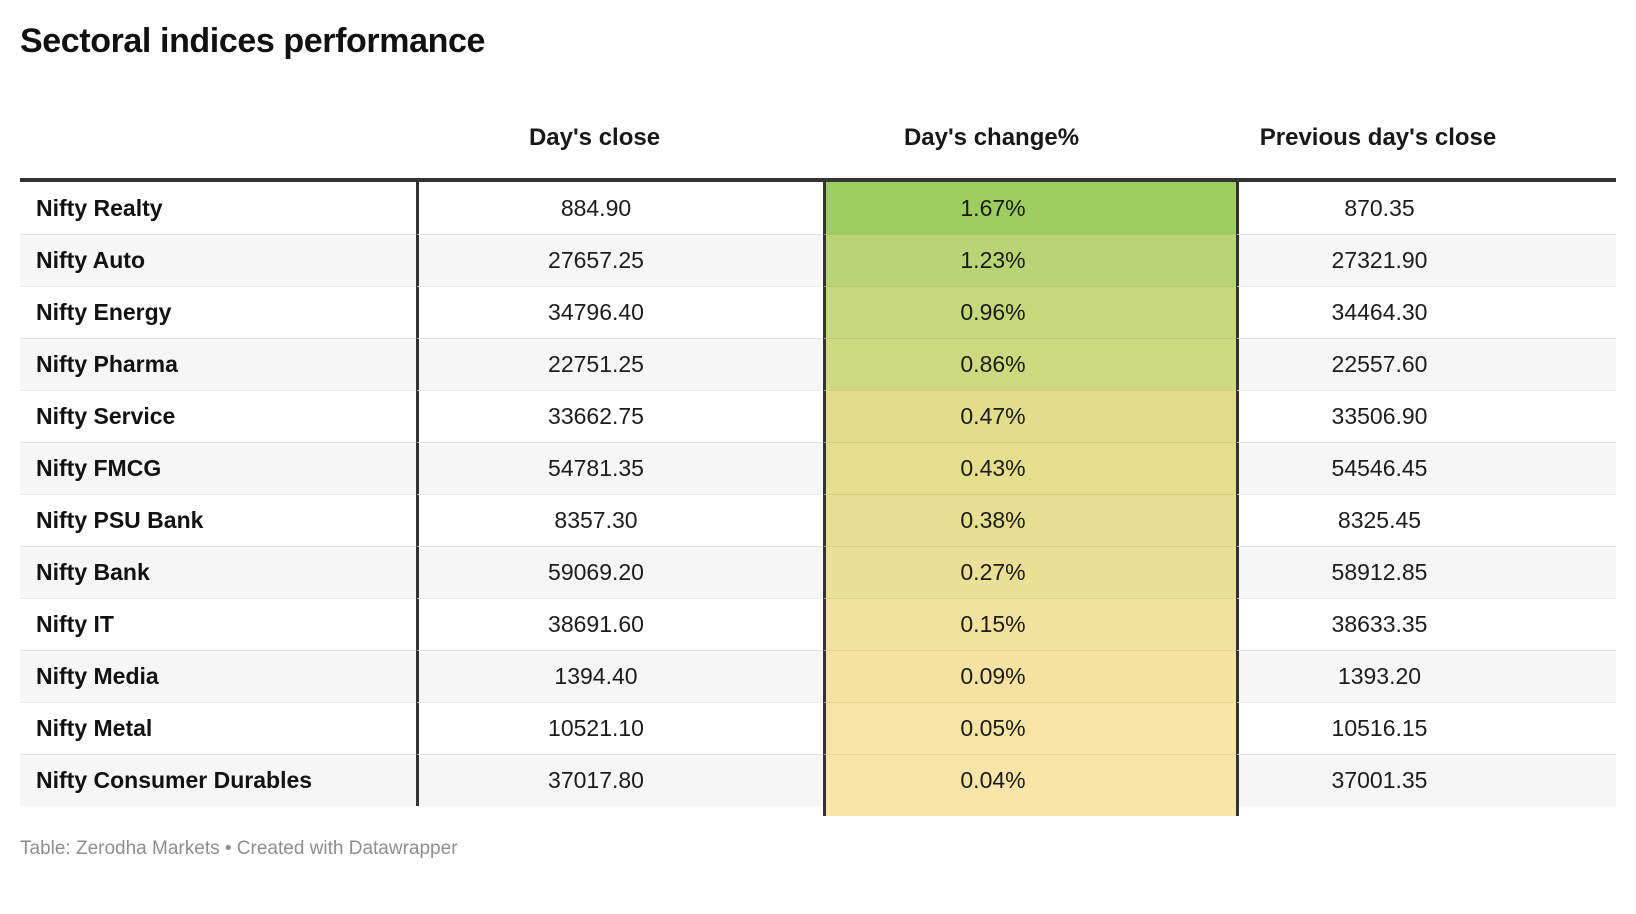 This screenshot has height=914, width=1636. What do you see at coordinates (1426, 468) in the screenshot?
I see `cell-previous-close: 54546.45` at bounding box center [1426, 468].